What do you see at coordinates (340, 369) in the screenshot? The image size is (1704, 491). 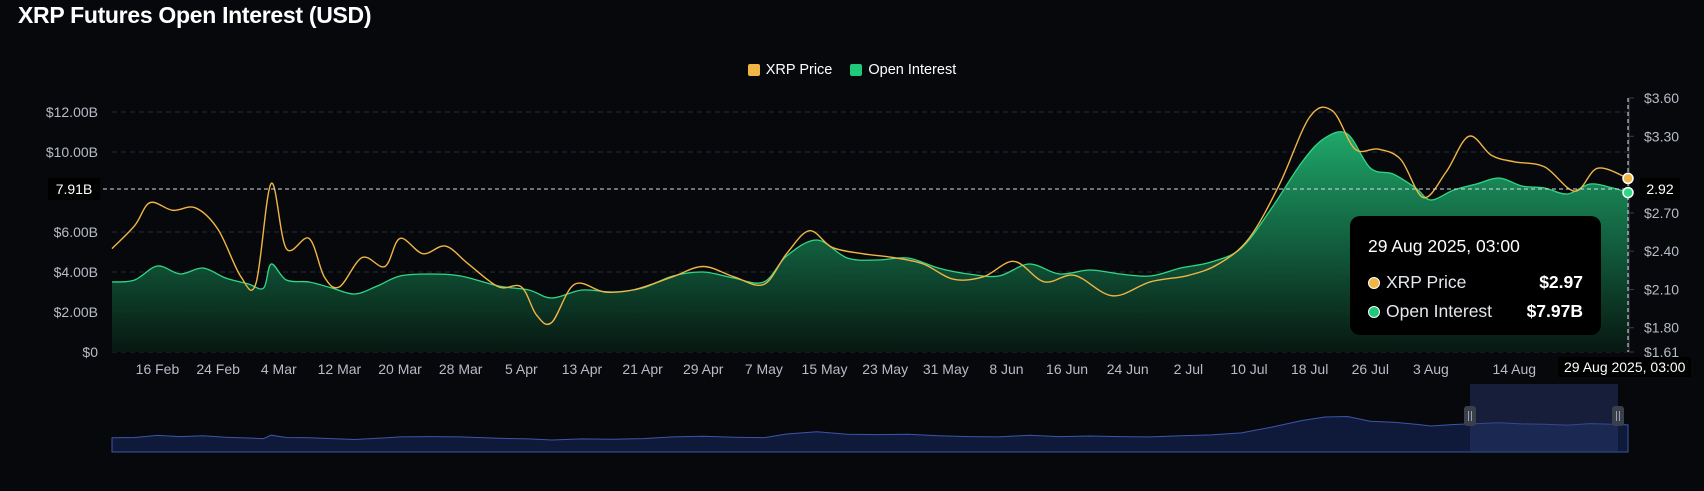 I see `x-tick-label: 12 Mar` at bounding box center [340, 369].